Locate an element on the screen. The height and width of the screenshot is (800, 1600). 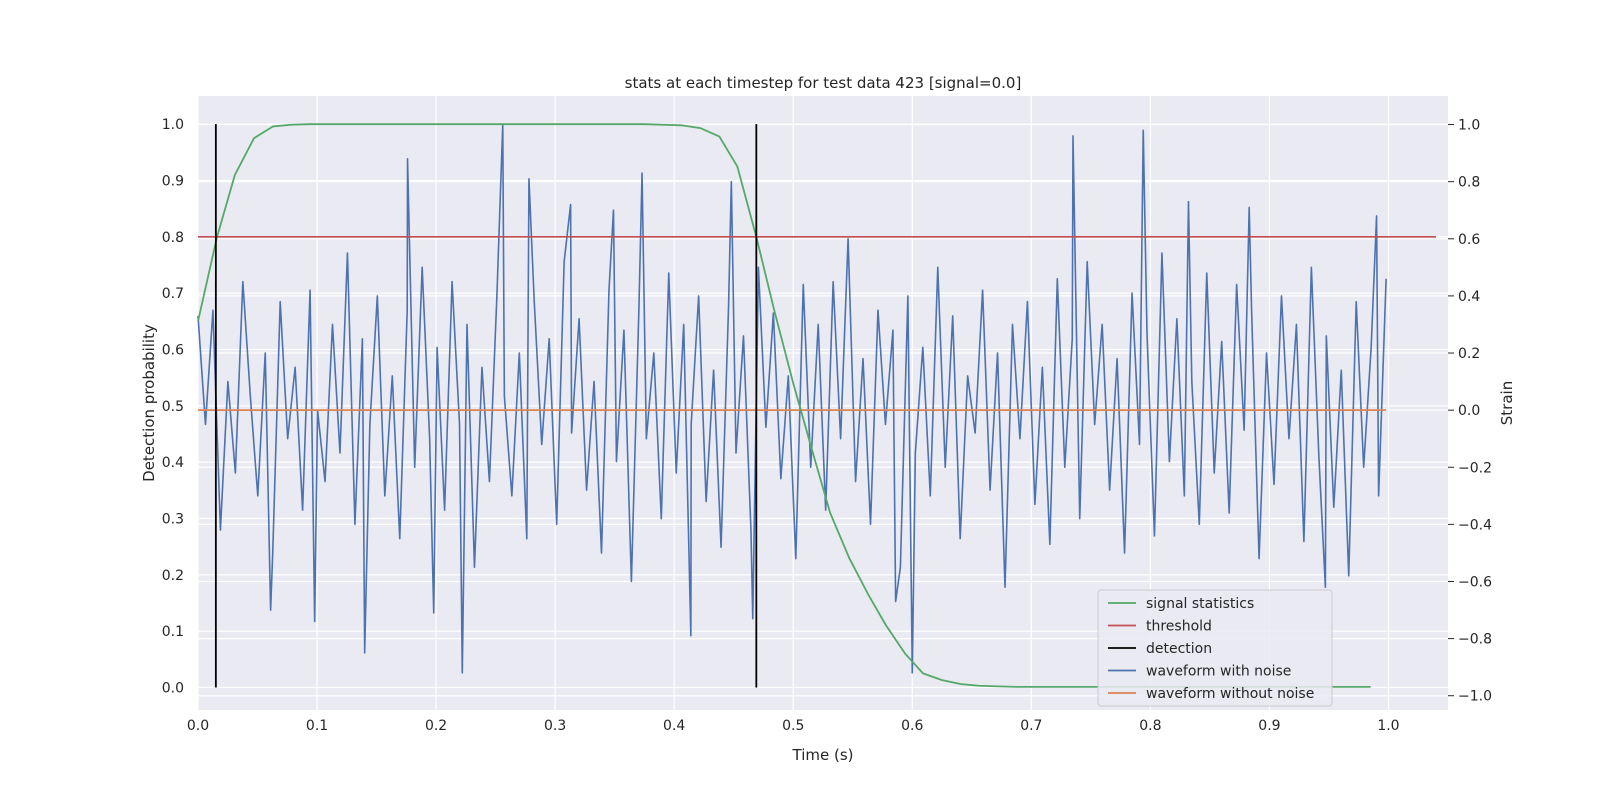
y-axis-label: Detection probability is located at coordinates (149, 403).